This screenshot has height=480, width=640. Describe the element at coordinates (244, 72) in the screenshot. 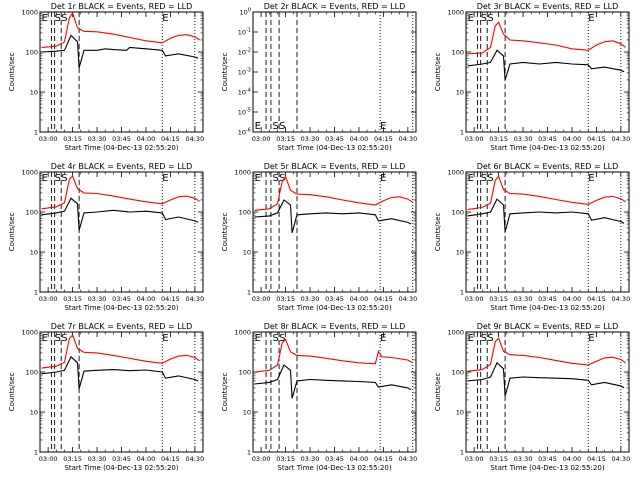

I see `y-tick-label: 10⁻³` at that location.